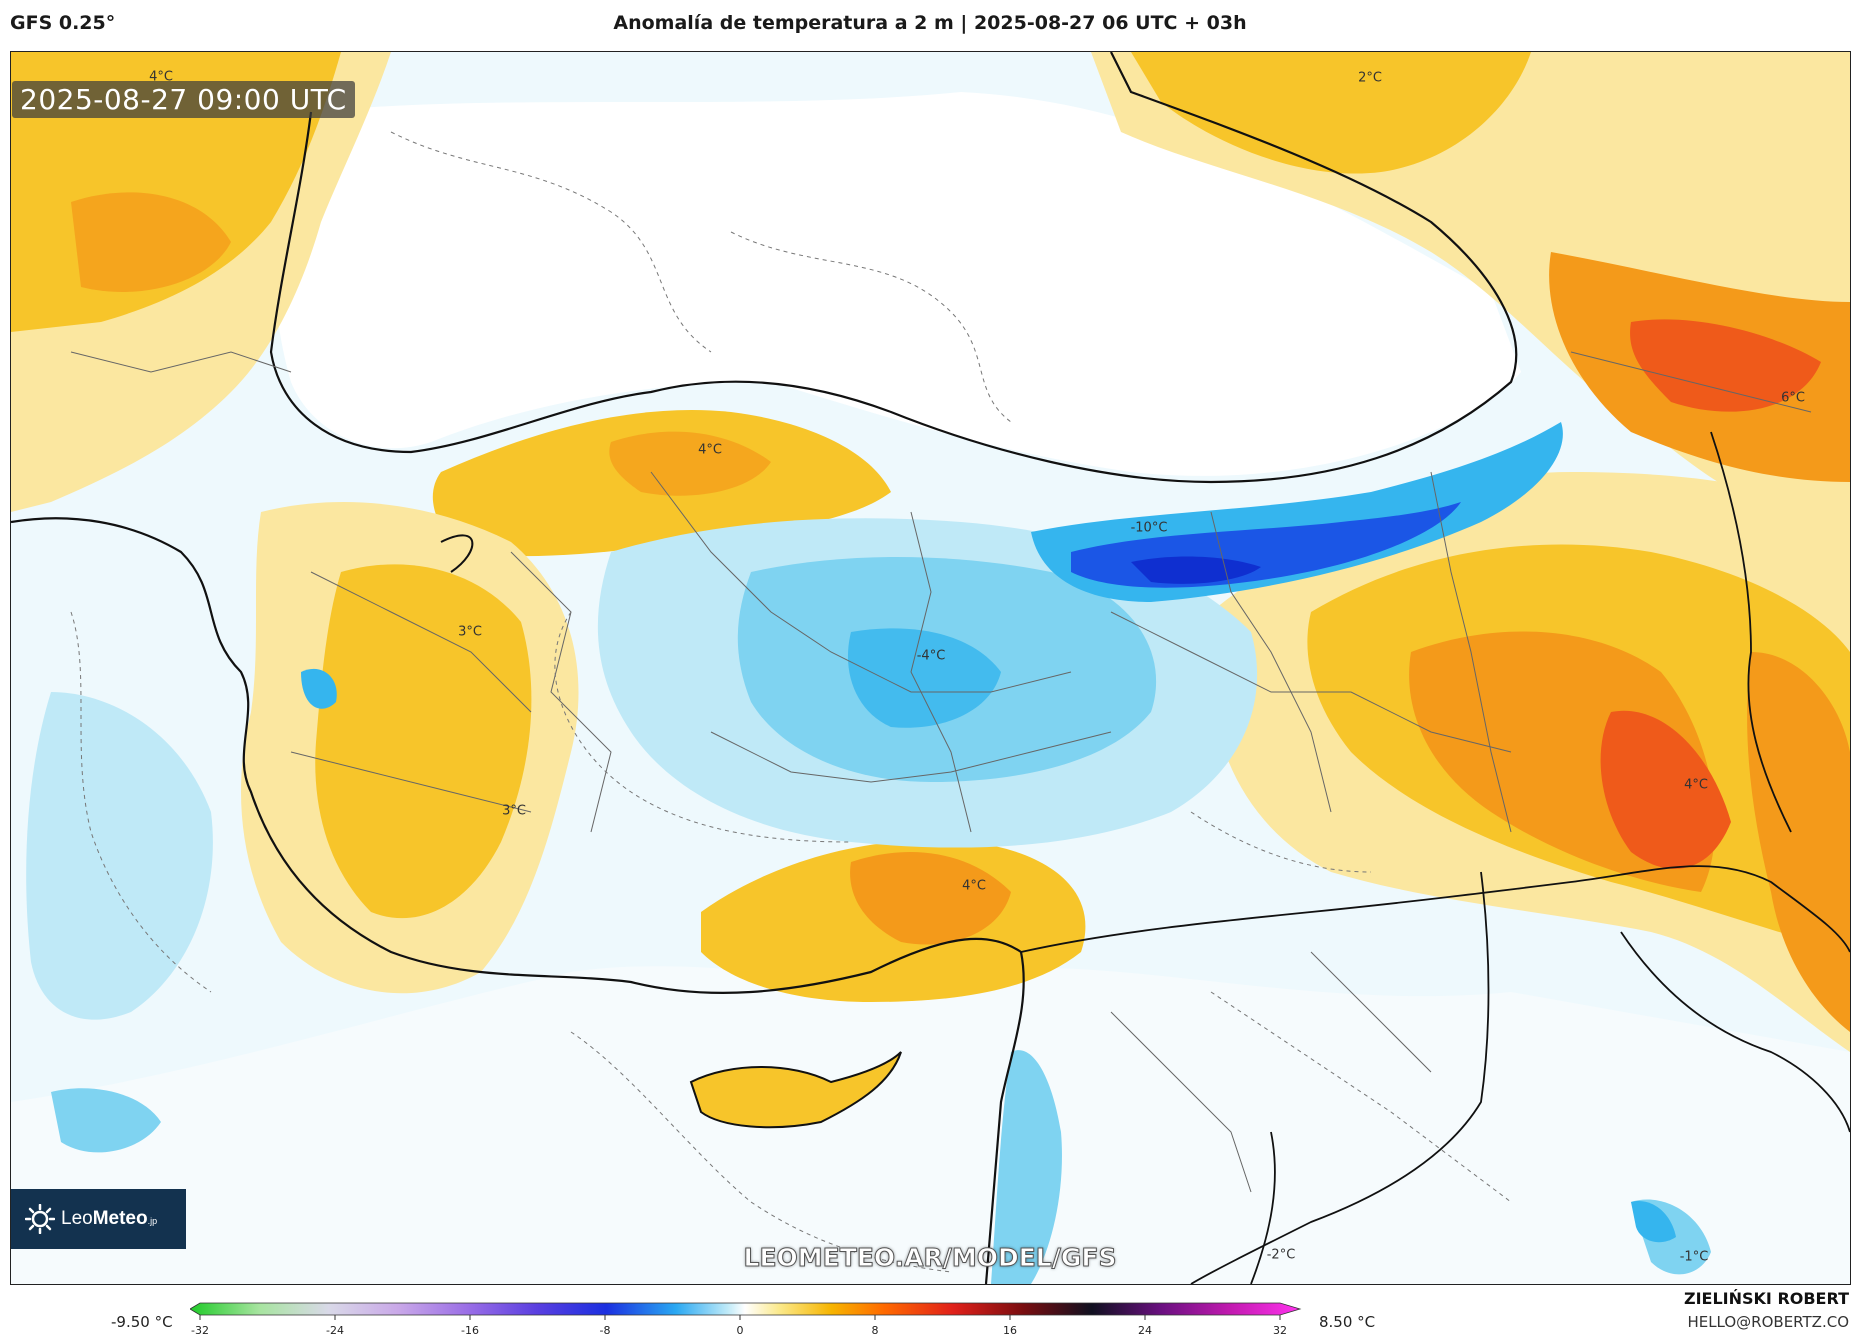  Describe the element at coordinates (1010, 1330) in the screenshot. I see `colorbar-tick-label: 16` at that location.